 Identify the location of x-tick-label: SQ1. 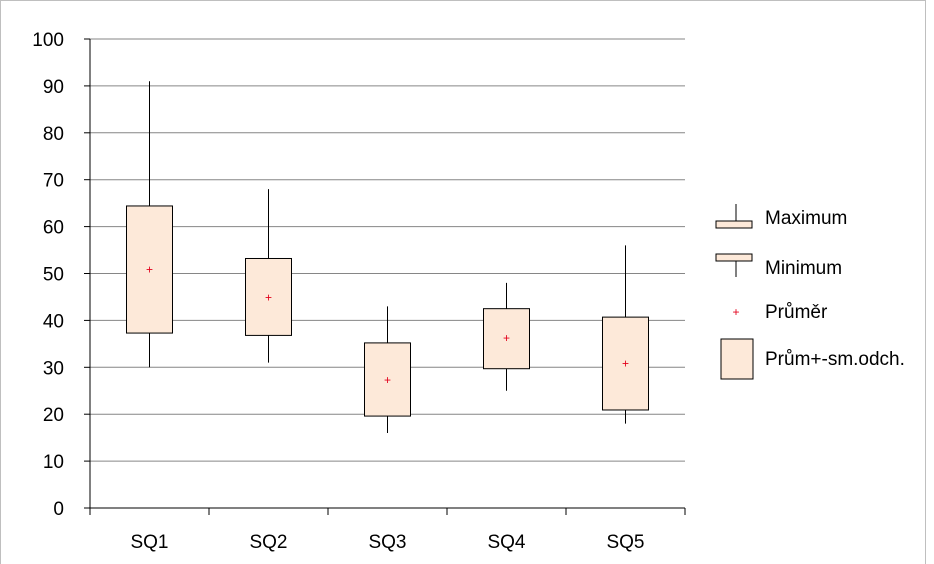
(149, 542).